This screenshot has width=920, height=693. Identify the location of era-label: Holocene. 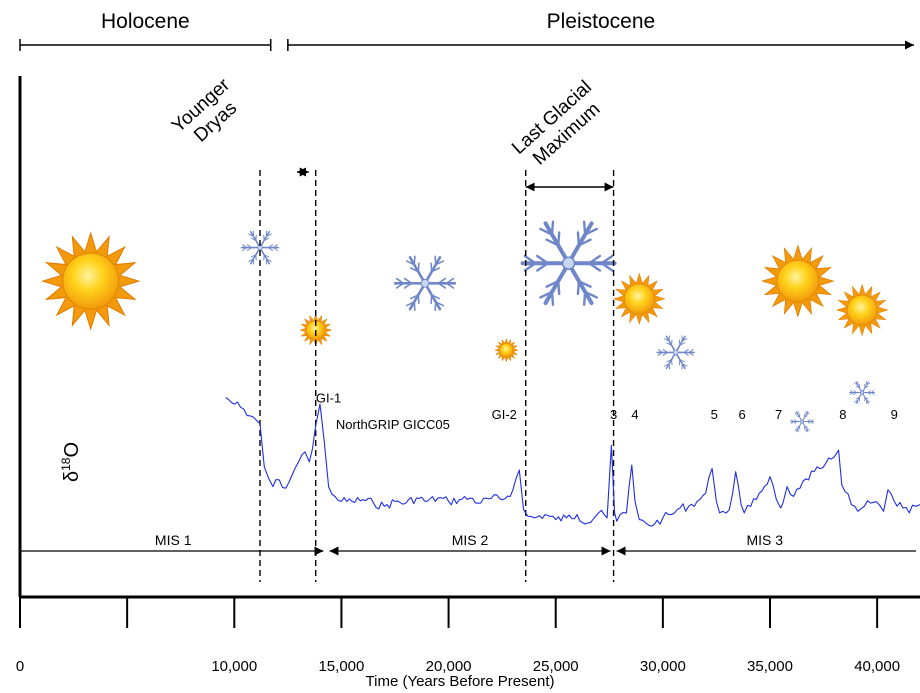
(145, 21).